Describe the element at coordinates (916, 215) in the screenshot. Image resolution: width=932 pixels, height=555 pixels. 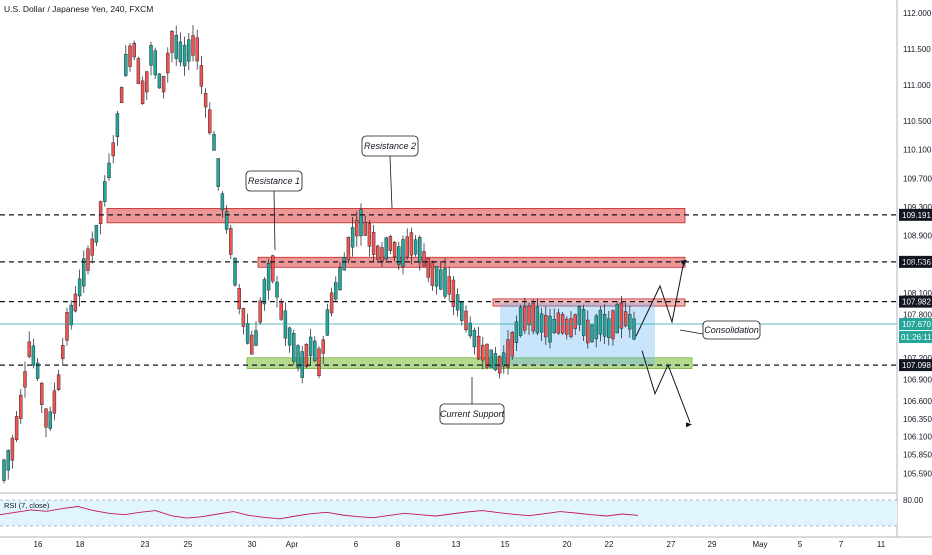
I see `level-tag-label: 109.191` at that location.